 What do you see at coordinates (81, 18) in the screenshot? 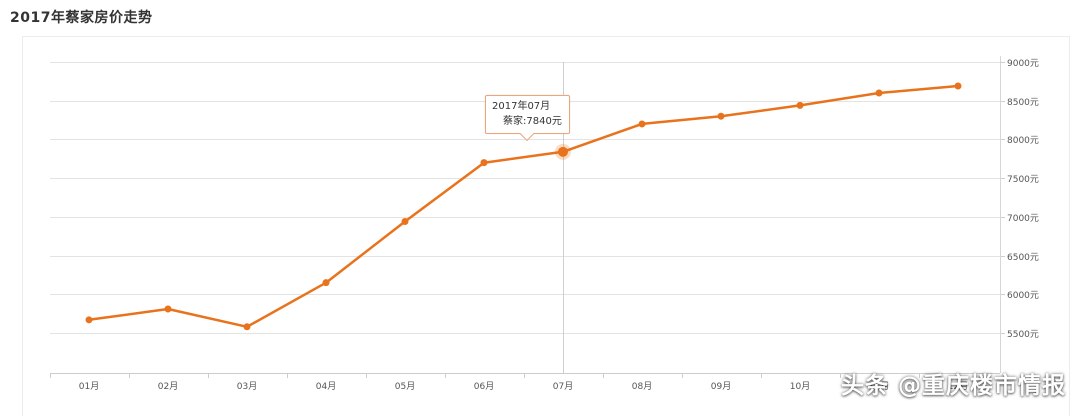
I see `chart-title: 2017年蔡家房价走势` at bounding box center [81, 18].